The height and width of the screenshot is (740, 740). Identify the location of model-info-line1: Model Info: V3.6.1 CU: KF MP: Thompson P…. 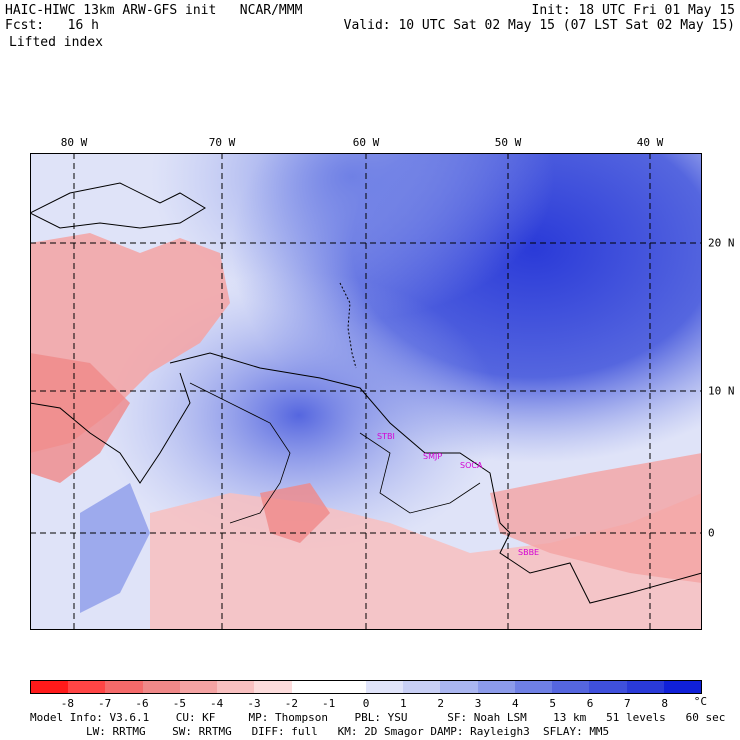
(378, 717).